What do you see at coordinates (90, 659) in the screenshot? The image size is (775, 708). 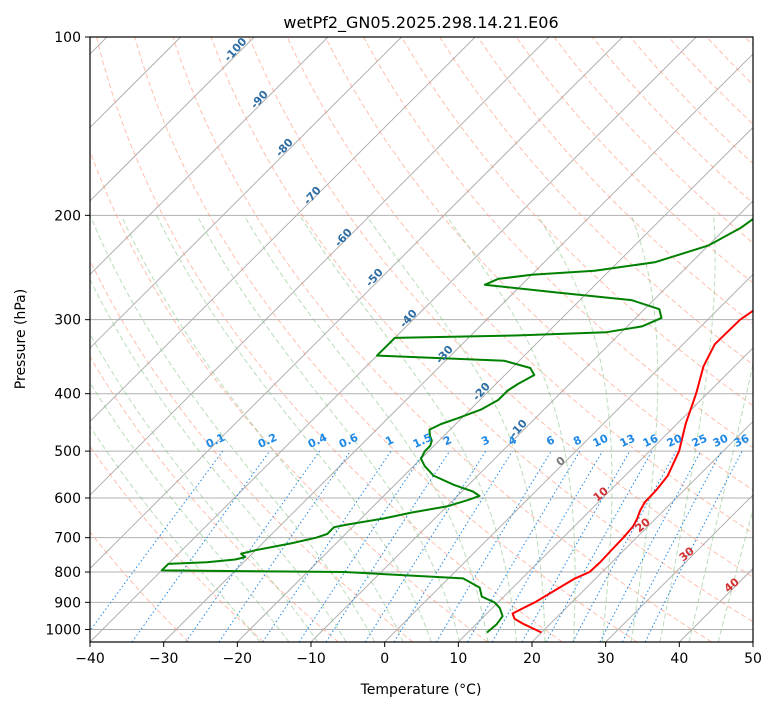 I see `x-tick-label: −40` at bounding box center [90, 659].